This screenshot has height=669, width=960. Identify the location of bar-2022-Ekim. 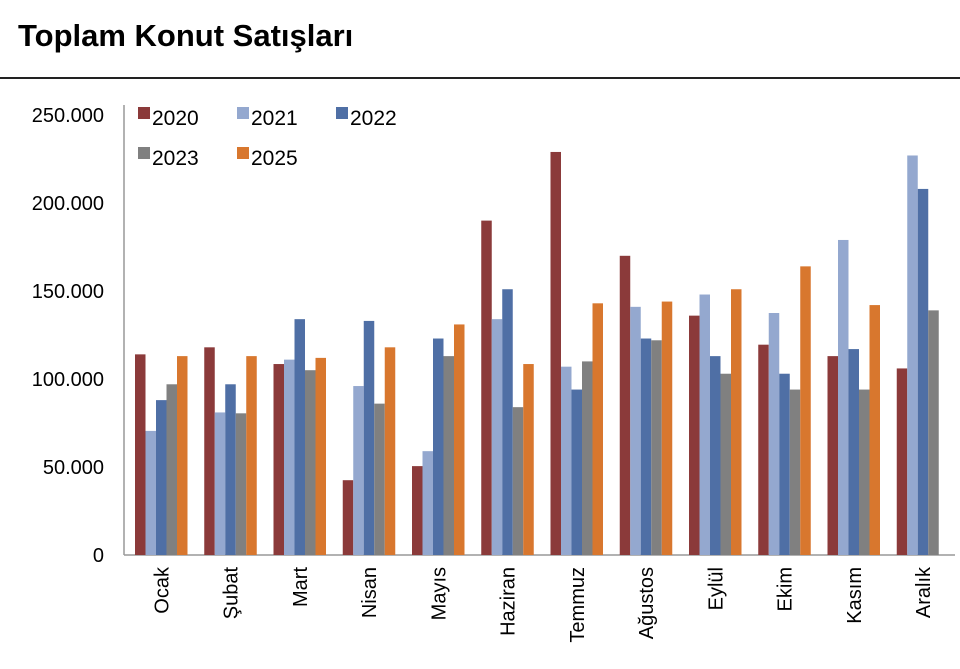
(784, 464).